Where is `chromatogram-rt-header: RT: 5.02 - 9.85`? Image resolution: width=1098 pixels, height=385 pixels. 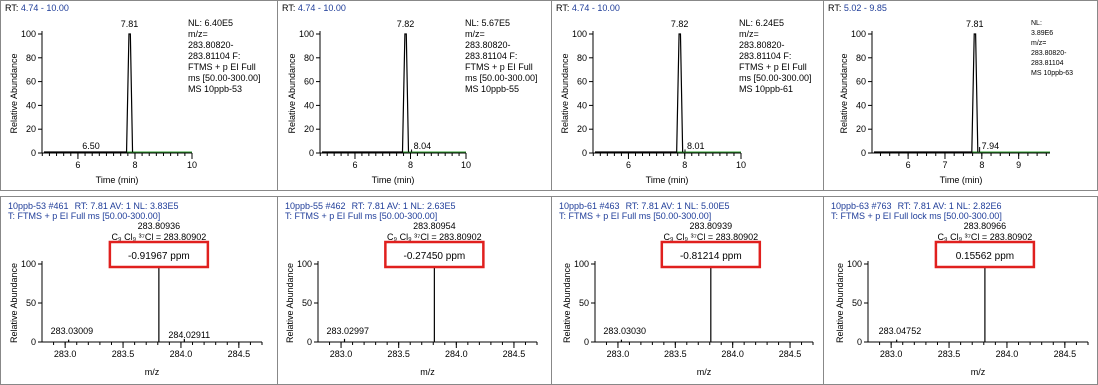
chromatogram-rt-header: RT: 5.02 - 9.85 is located at coordinates (857, 8).